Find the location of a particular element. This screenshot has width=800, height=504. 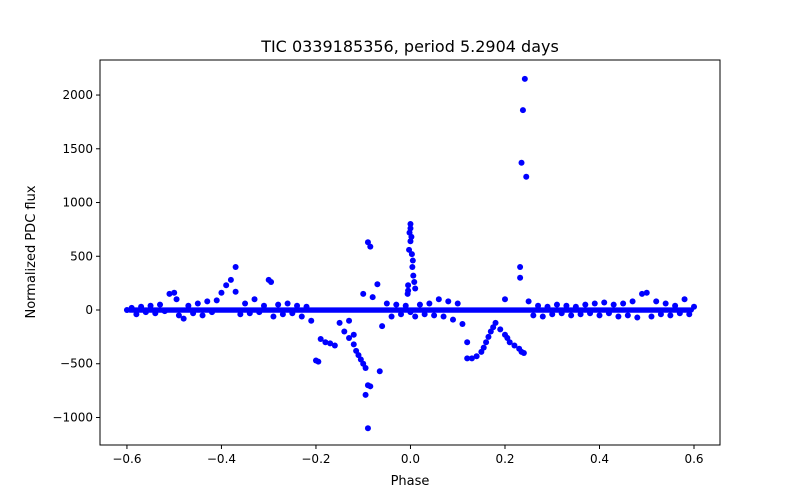

y-tick-label: −1000 is located at coordinates (72, 417).